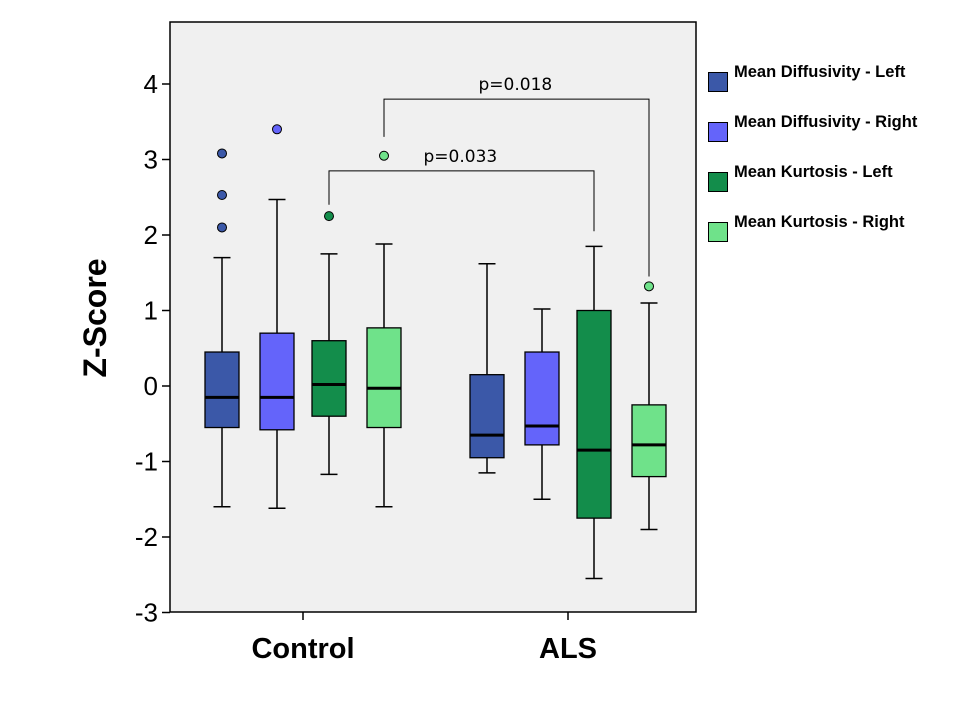  What do you see at coordinates (826, 122) in the screenshot?
I see `legend-label: Mean Diffusivity - Right` at bounding box center [826, 122].